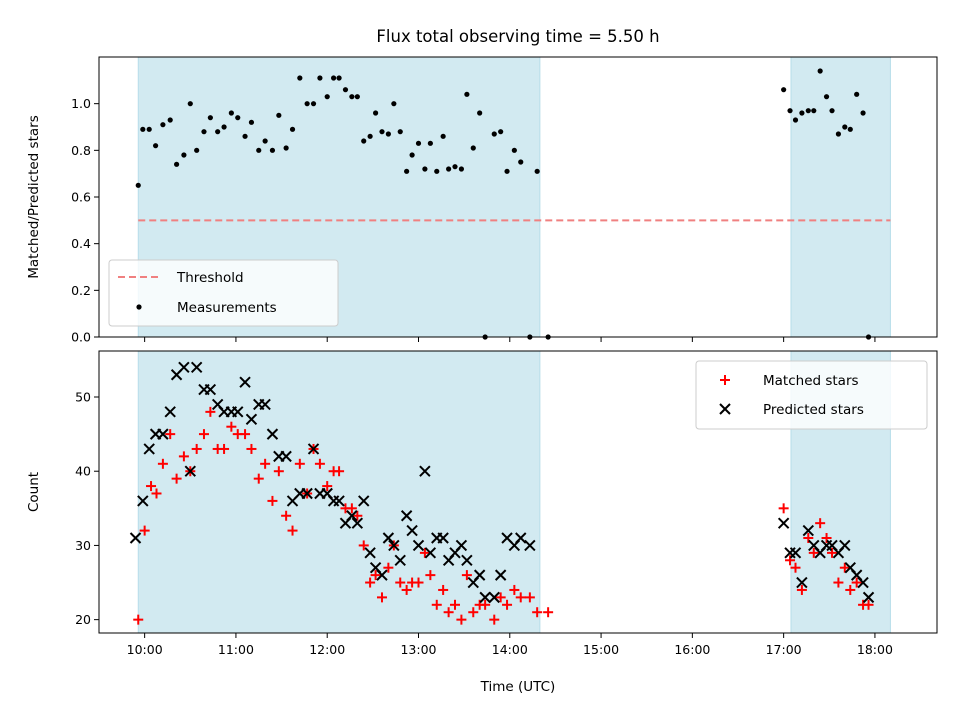 Image resolution: width=960 pixels, height=720 pixels. What do you see at coordinates (81, 243) in the screenshot?
I see `y-tick-label: 0.4` at bounding box center [81, 243].